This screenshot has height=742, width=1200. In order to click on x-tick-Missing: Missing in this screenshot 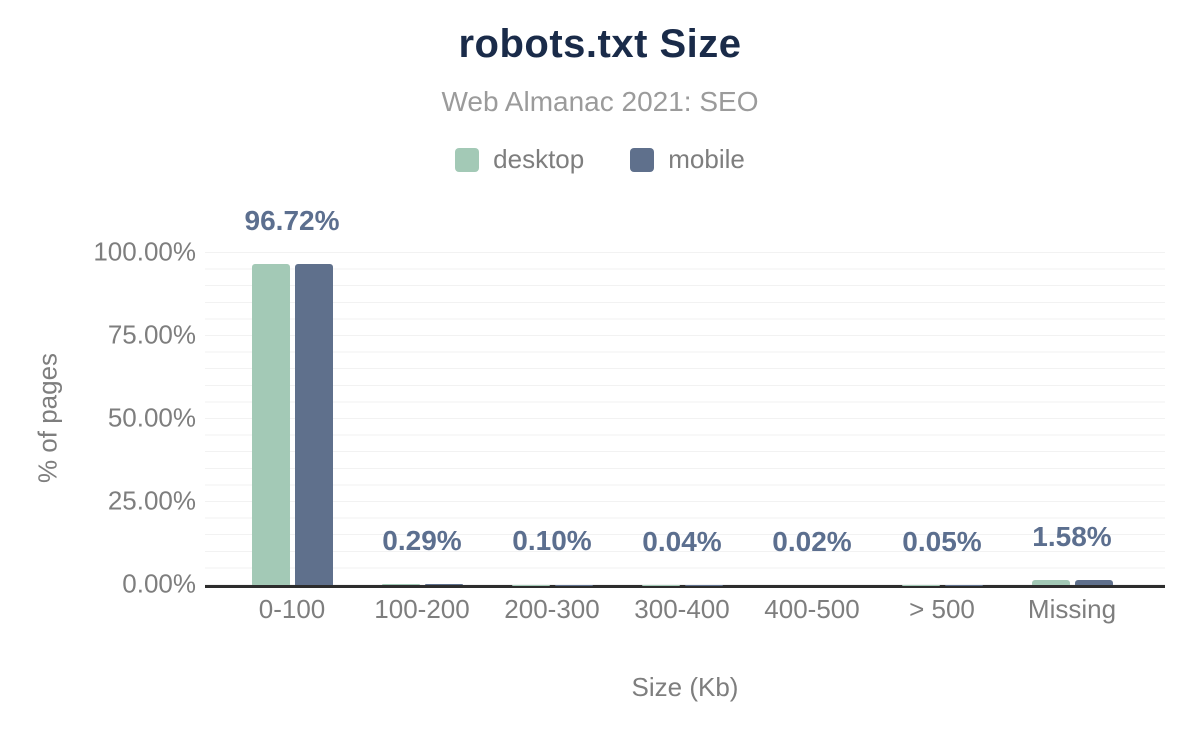, I will do `click(1072, 609)`.